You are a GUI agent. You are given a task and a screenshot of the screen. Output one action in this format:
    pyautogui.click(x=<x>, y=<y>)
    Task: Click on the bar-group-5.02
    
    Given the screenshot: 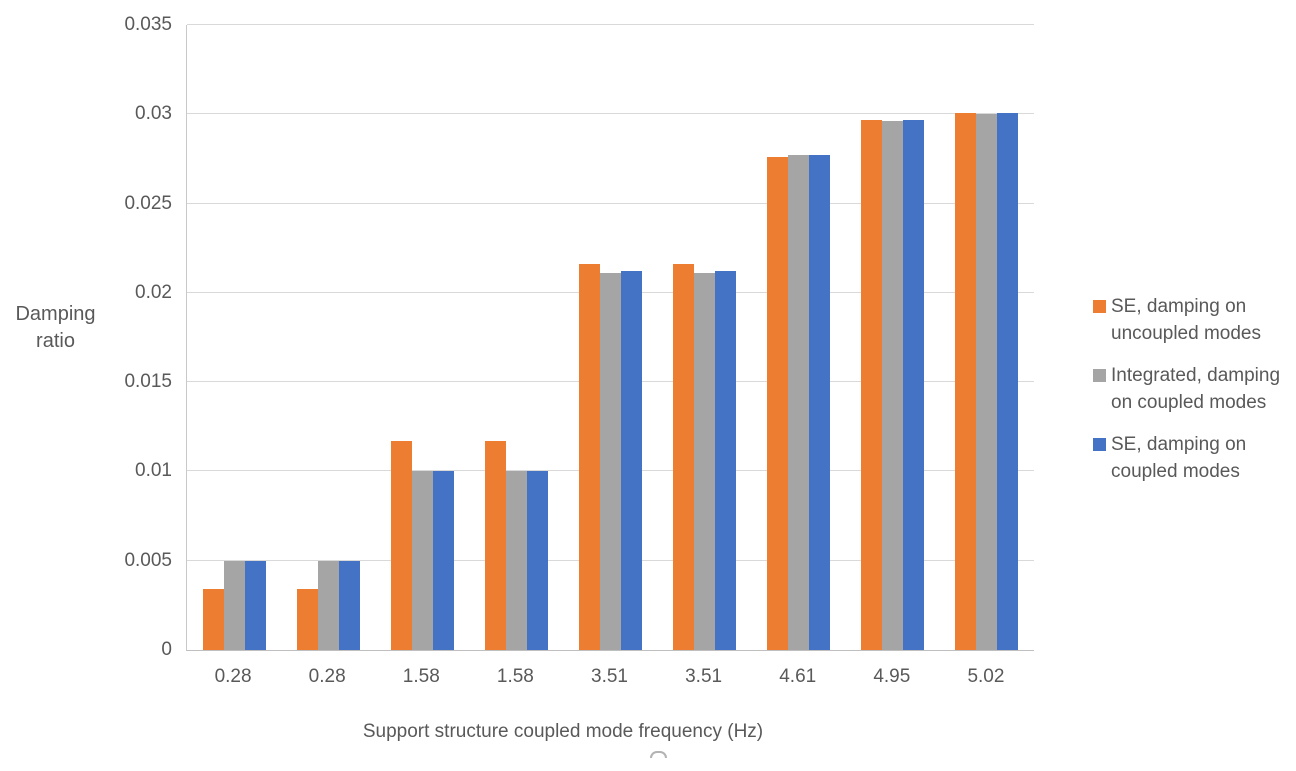 What is the action you would take?
    pyautogui.click(x=987, y=337)
    